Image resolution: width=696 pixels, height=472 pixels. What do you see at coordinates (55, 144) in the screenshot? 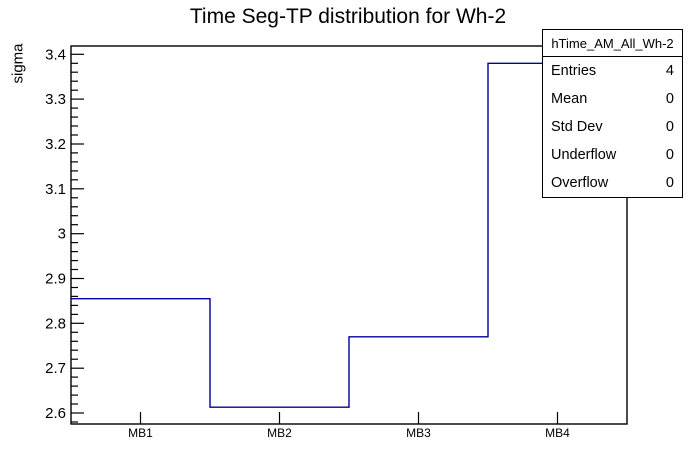
I see `y-tick-label: 3.2` at bounding box center [55, 144].